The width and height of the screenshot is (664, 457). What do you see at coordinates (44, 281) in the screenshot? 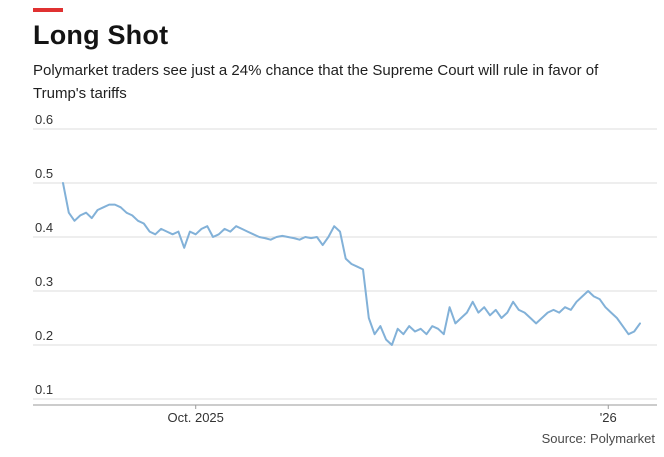
I see `y-axis-tick-label: 0.3` at bounding box center [44, 281].